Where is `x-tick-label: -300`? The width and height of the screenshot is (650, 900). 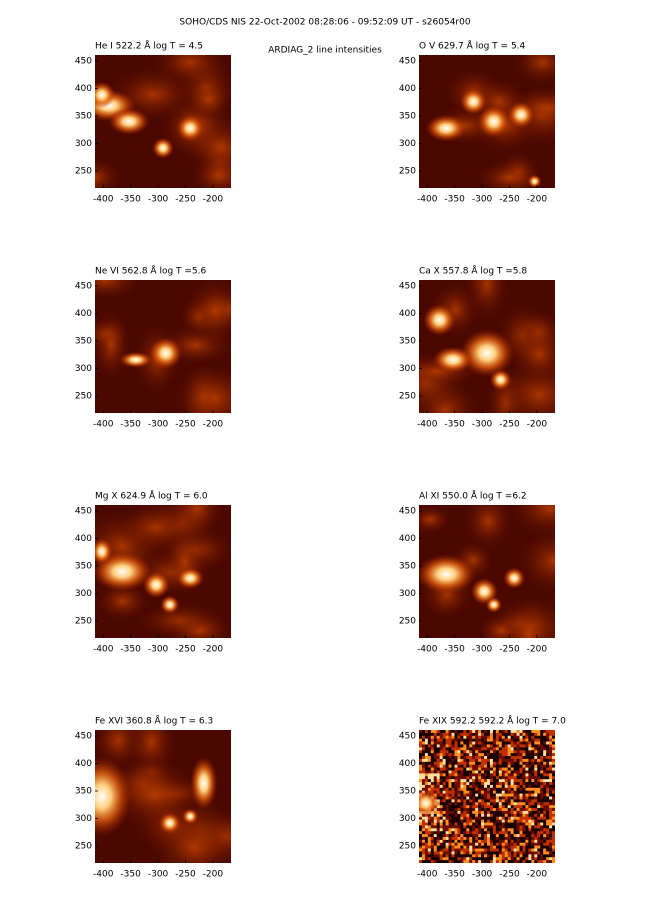
x-tick-label: -300 is located at coordinates (482, 425).